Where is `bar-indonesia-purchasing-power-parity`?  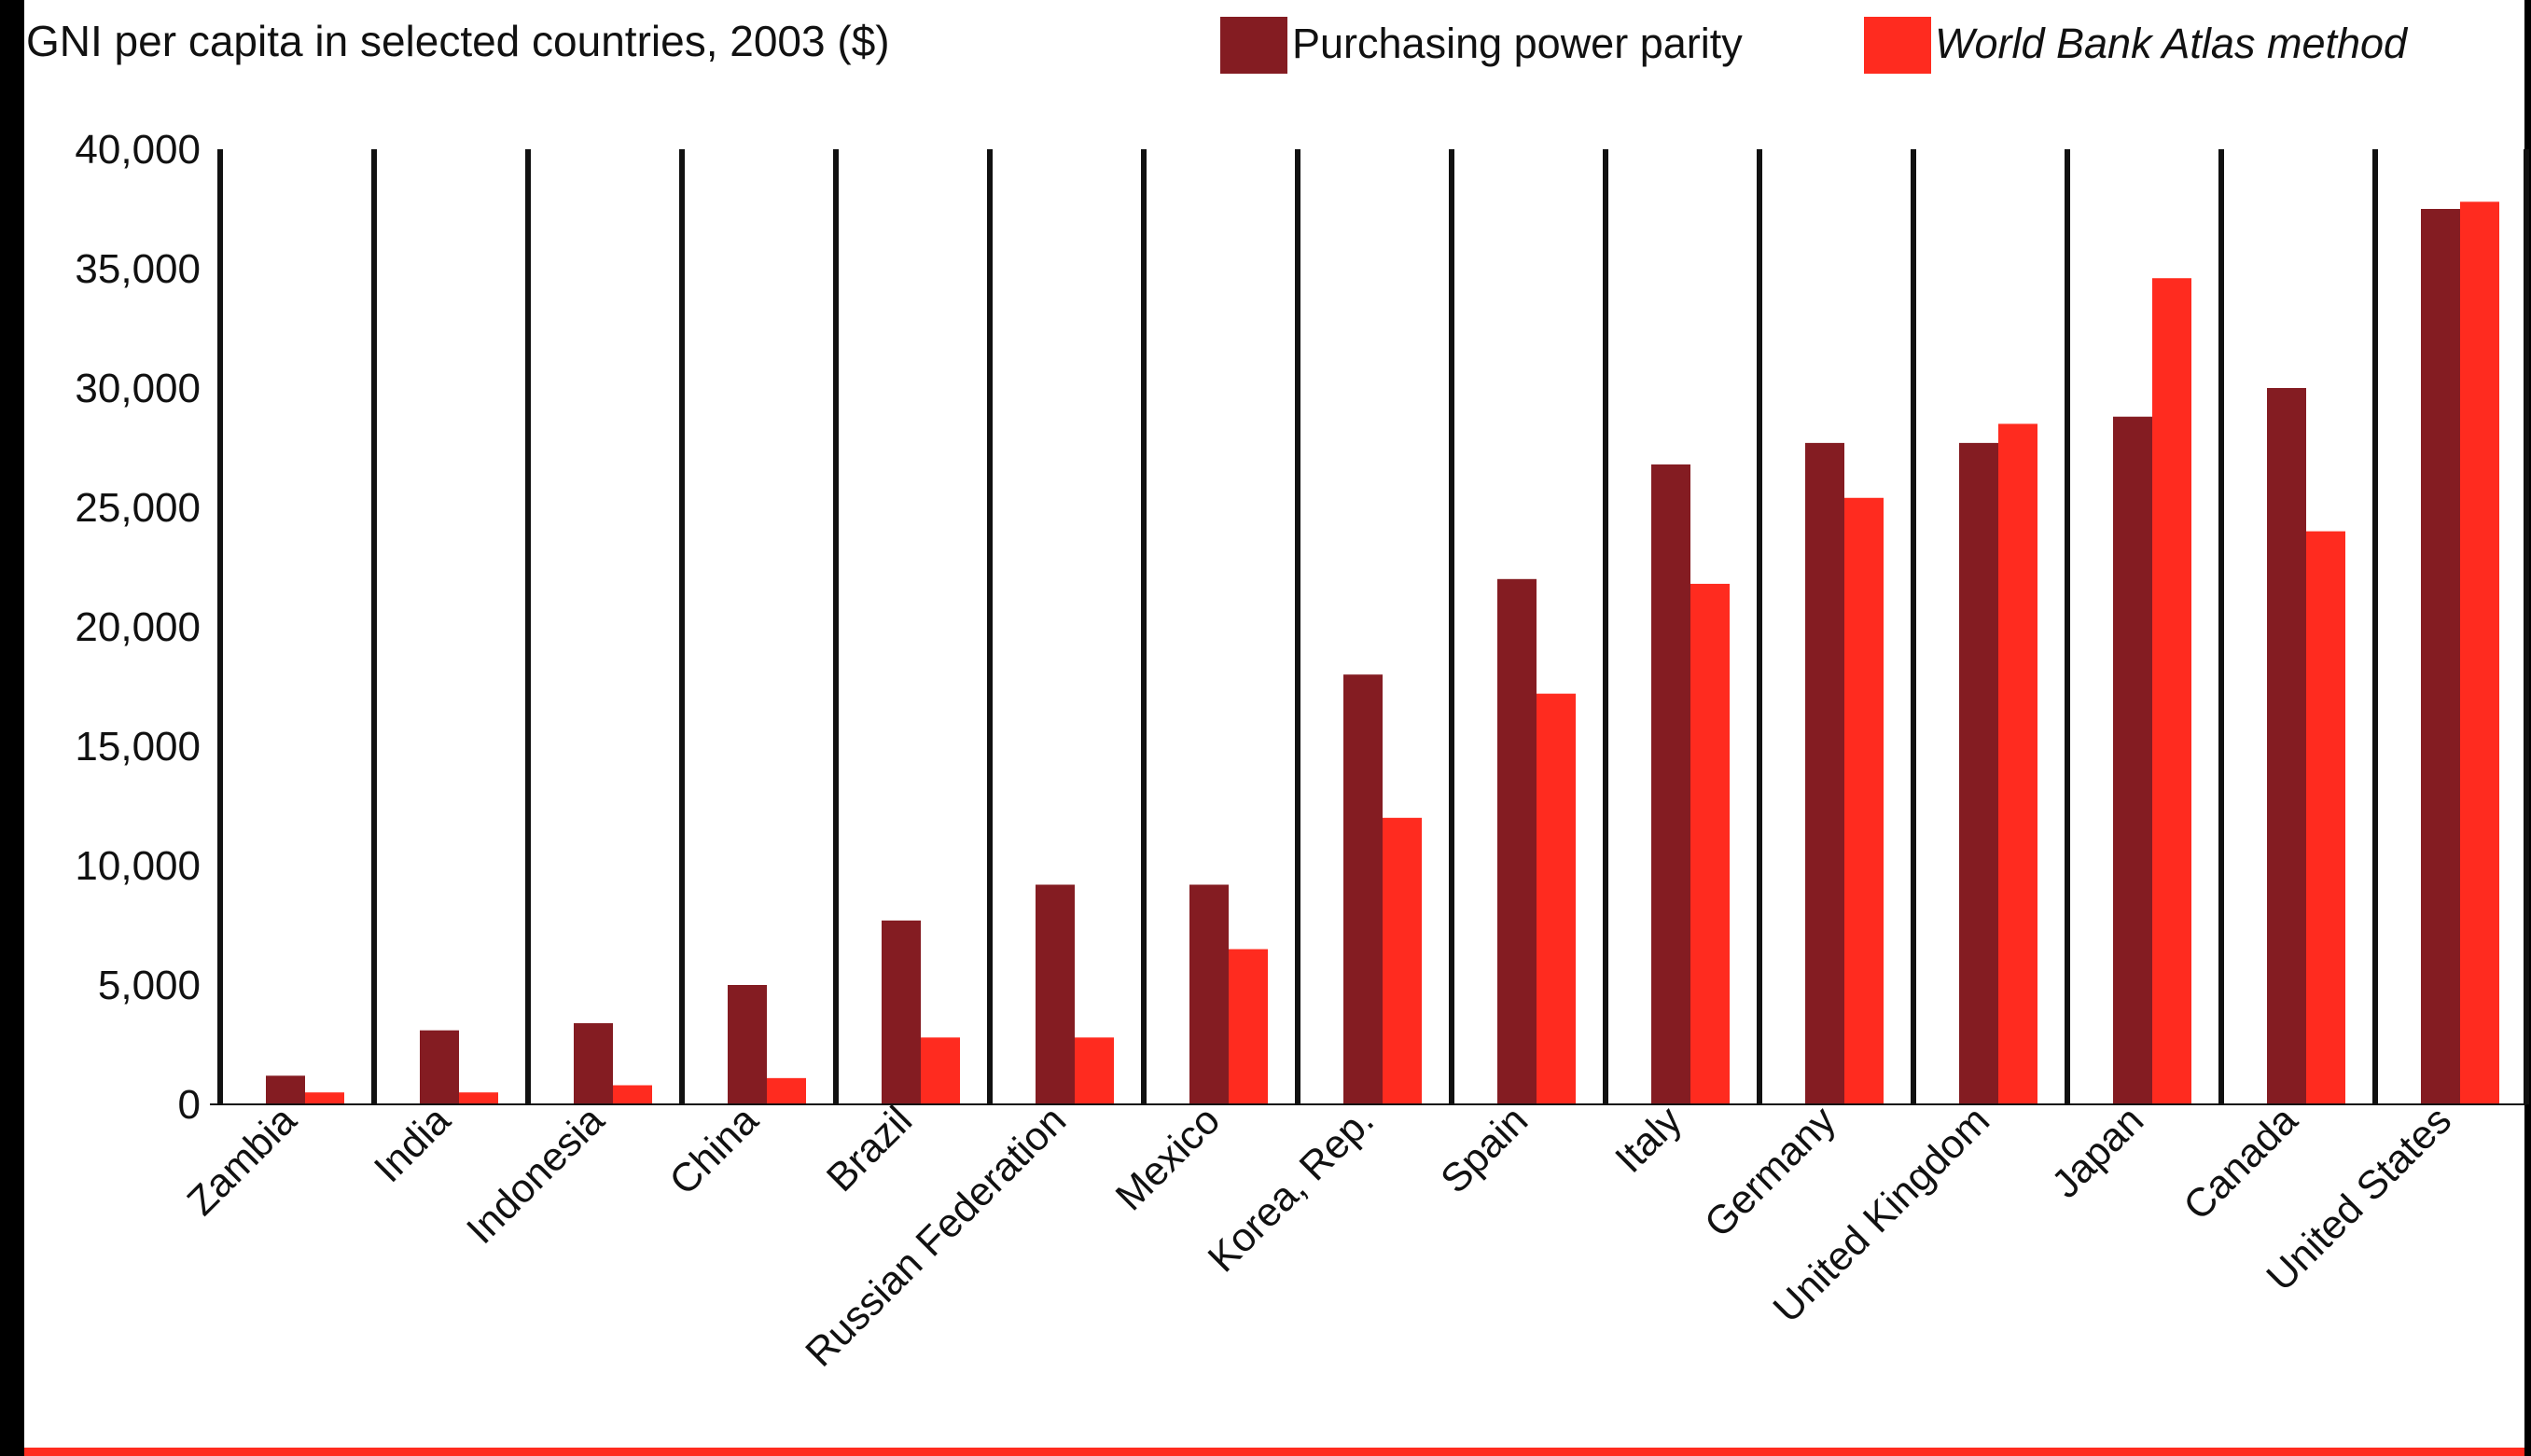
bar-indonesia-purchasing-power-parity is located at coordinates (593, 1063).